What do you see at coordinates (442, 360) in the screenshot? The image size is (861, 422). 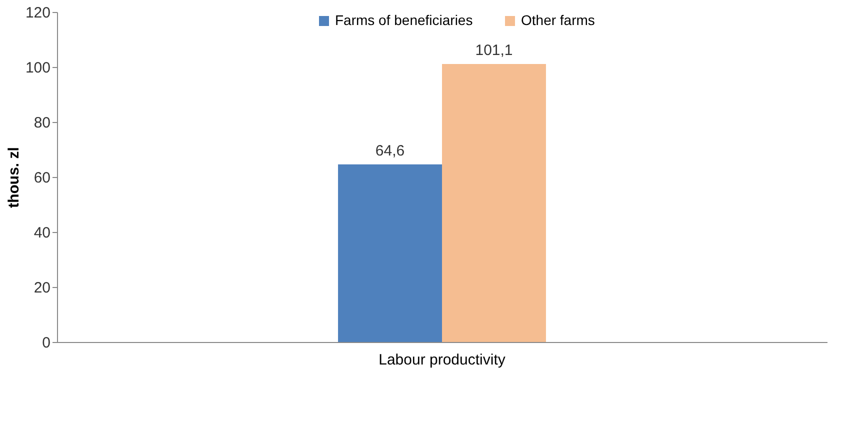 I see `x-tick-label: Labour productivity` at bounding box center [442, 360].